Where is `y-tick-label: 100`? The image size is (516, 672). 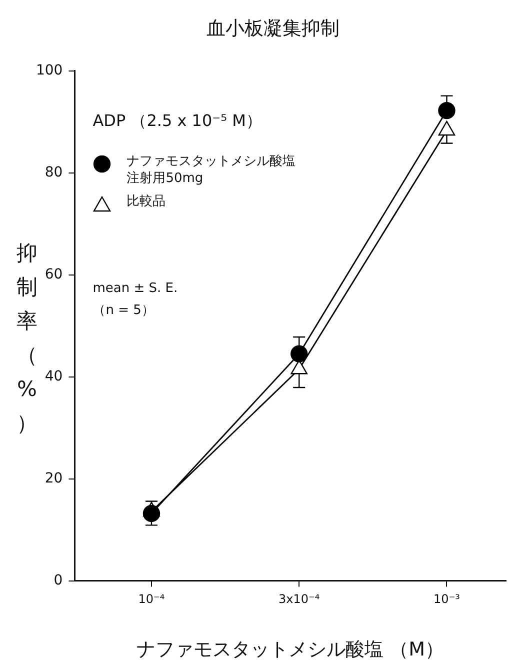 y-tick-label: 100 is located at coordinates (49, 70).